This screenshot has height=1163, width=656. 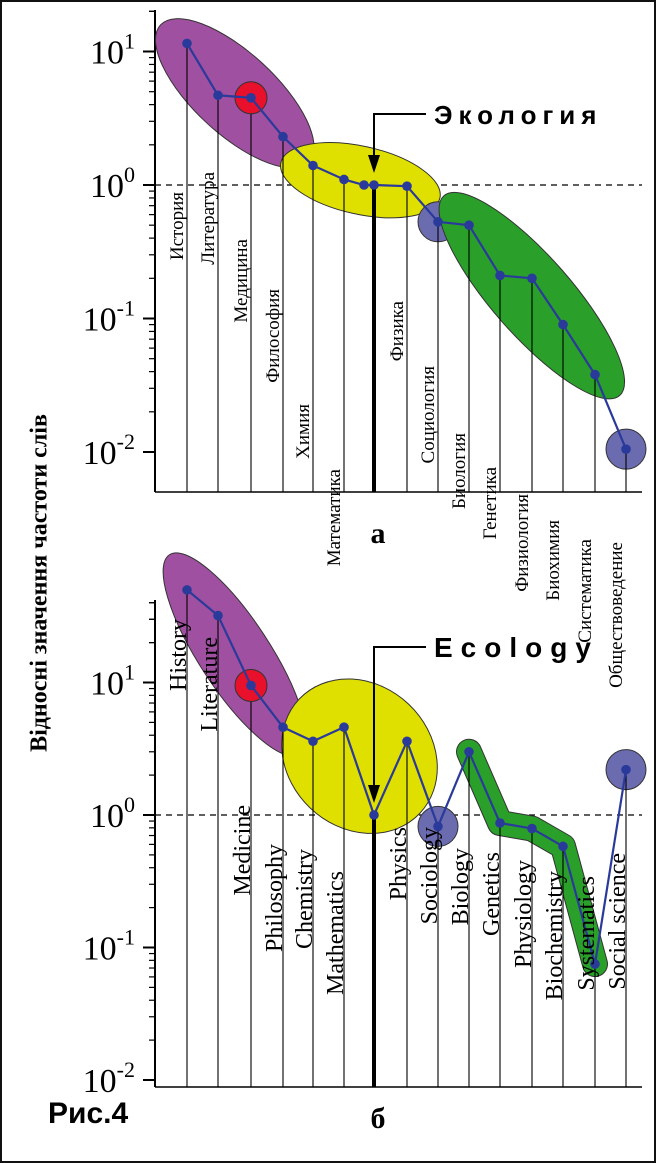 I want to click on category-label: Literature, so click(x=210, y=684).